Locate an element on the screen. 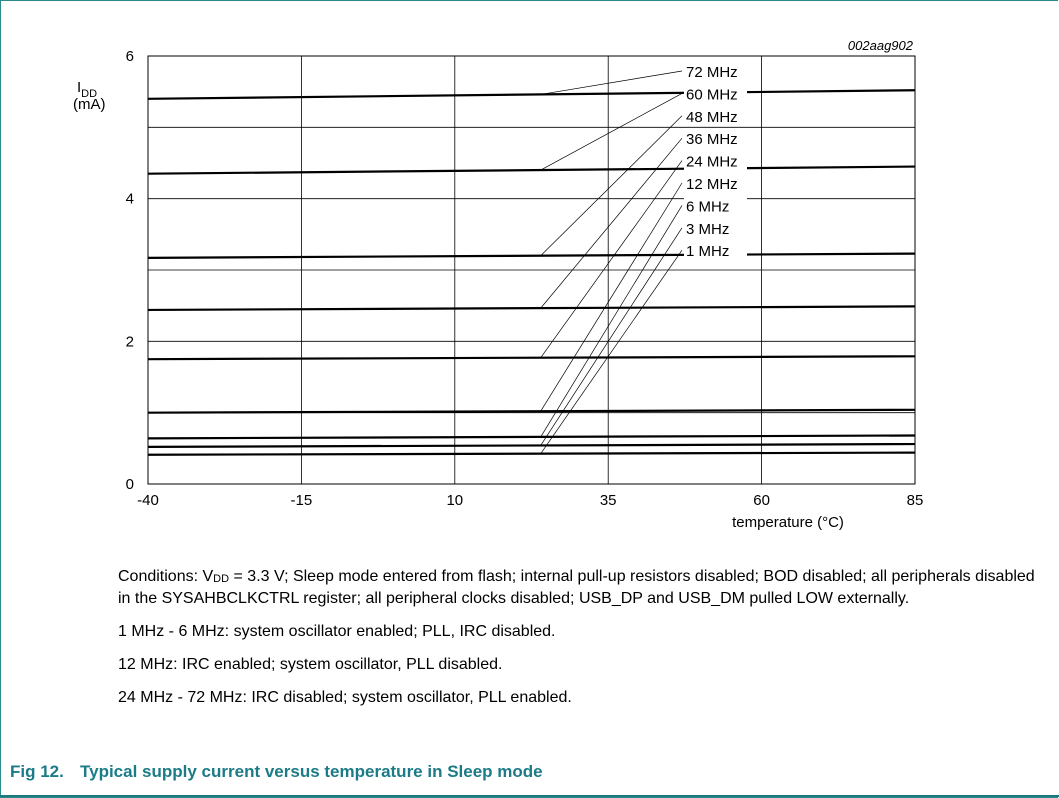 Image resolution: width=1059 pixels, height=798 pixels. y-tick-label: 2 is located at coordinates (130, 341).